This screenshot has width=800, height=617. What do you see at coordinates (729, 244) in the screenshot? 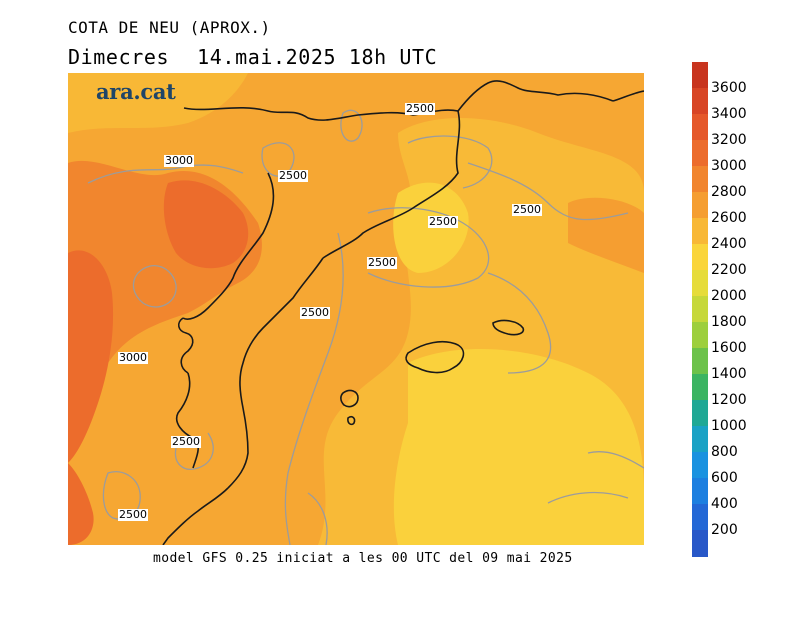
I see `legend-label: 2400` at bounding box center [729, 244].